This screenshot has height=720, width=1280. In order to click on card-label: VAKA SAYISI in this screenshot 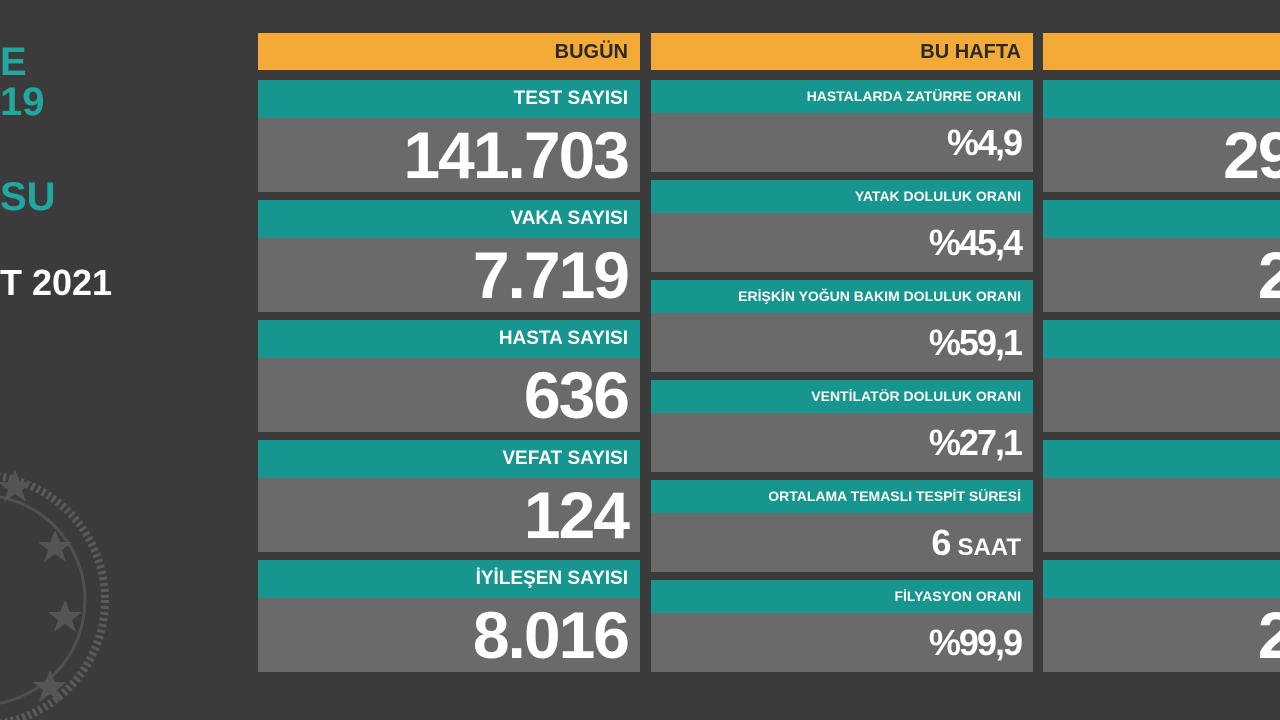, I will do `click(449, 219)`.